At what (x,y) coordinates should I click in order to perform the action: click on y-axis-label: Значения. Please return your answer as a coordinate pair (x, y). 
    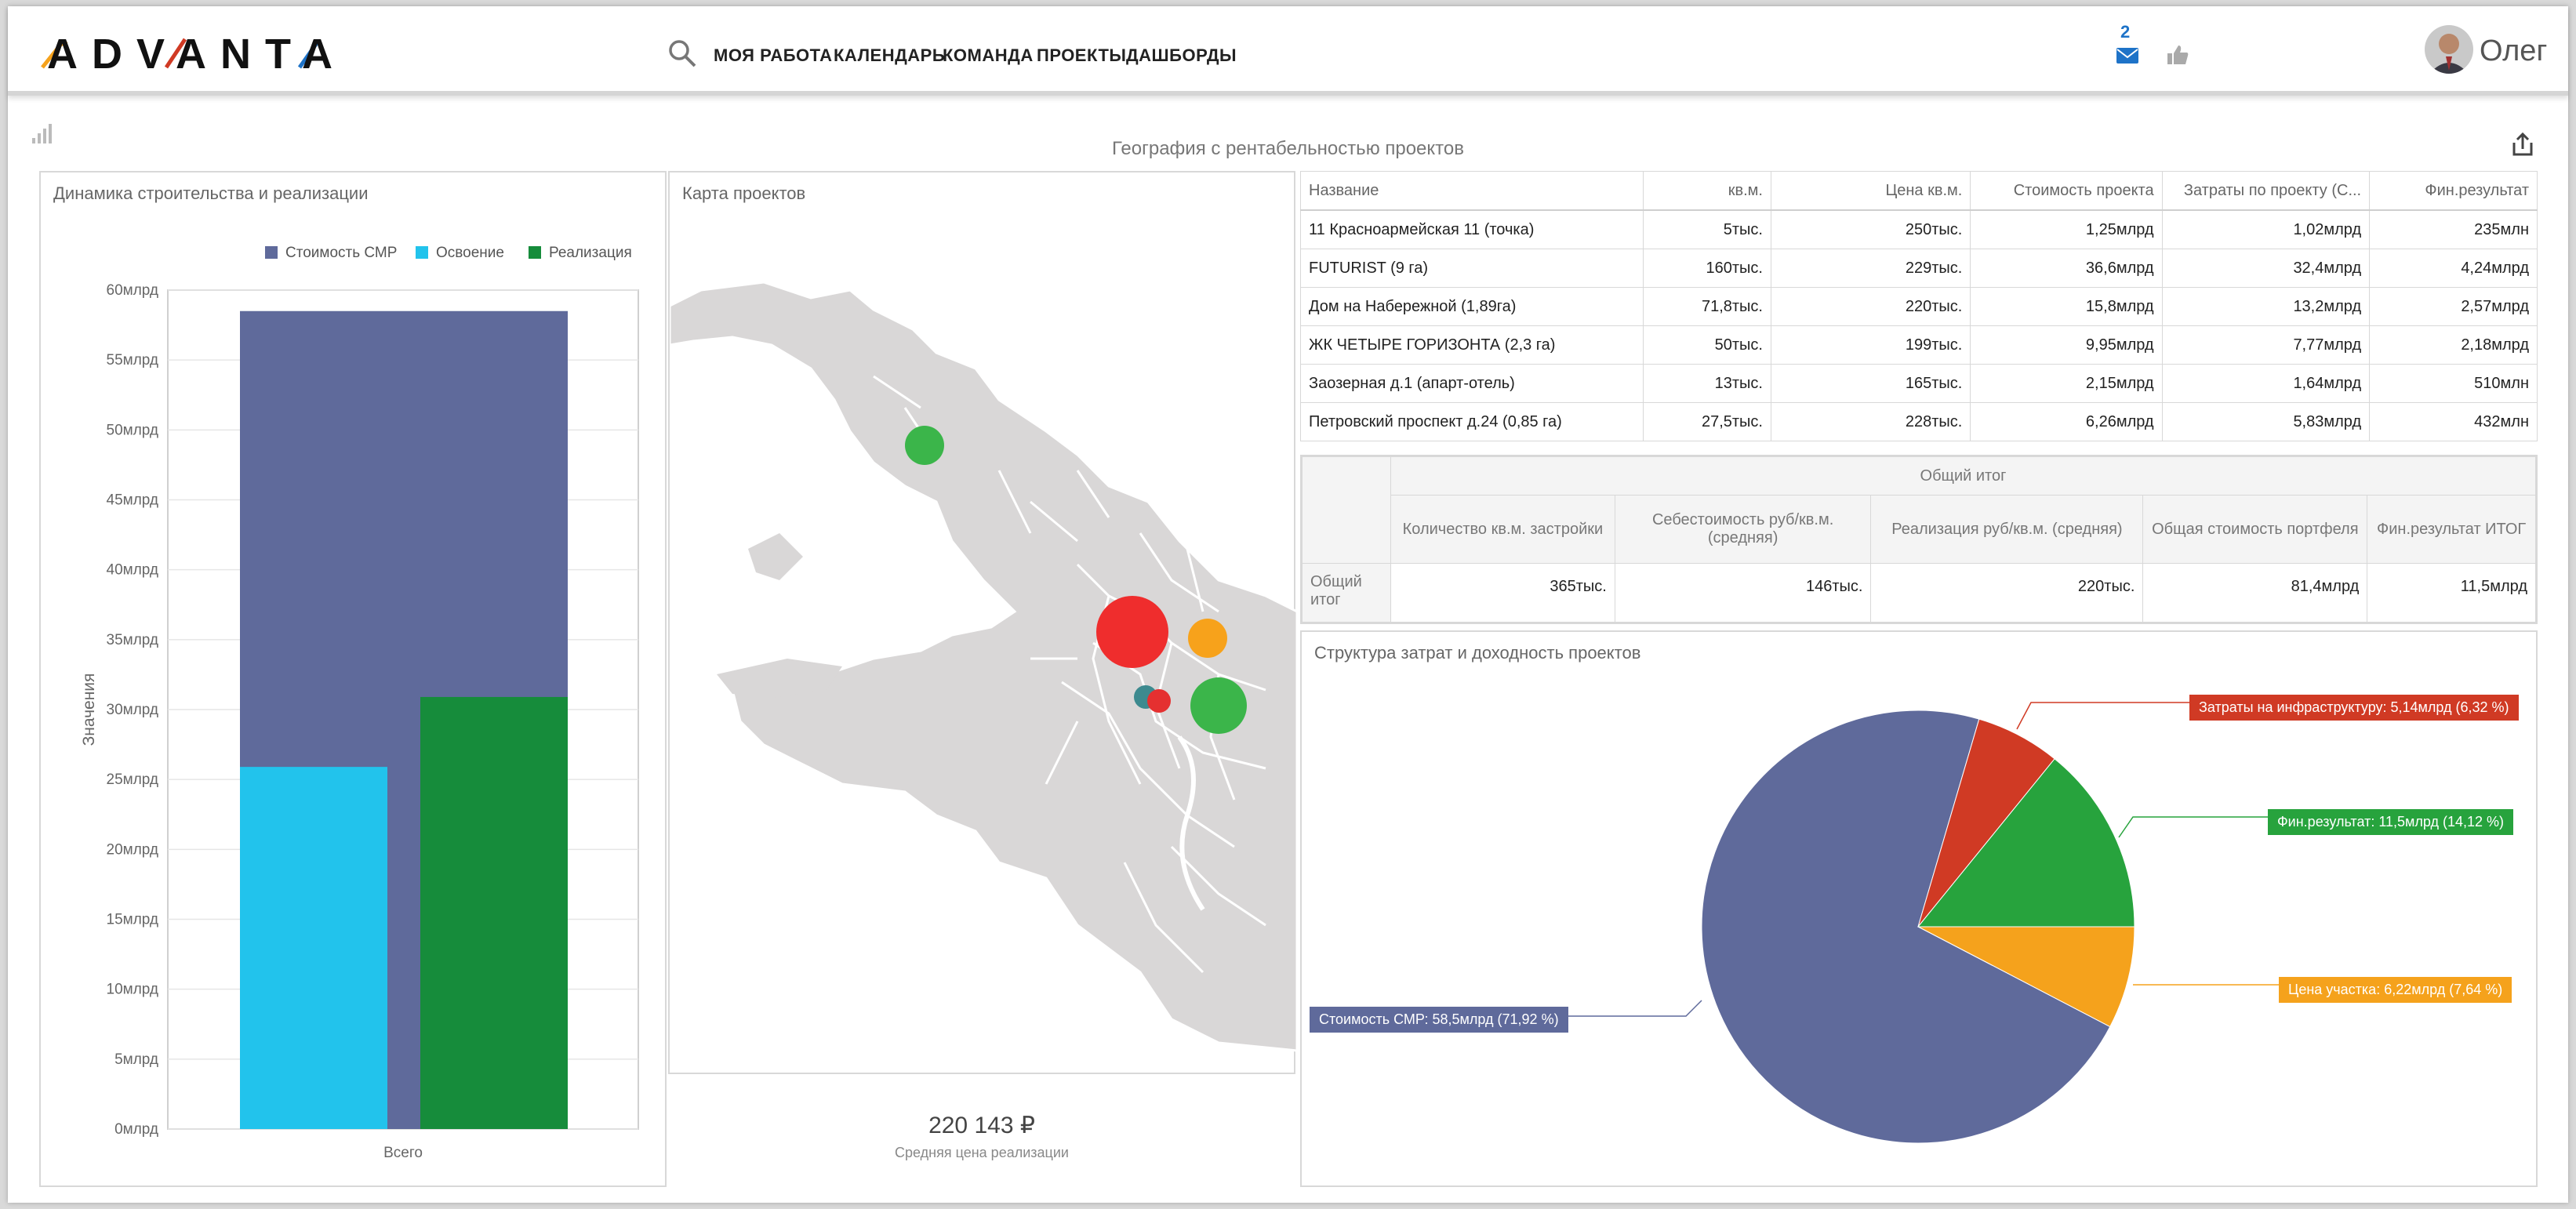
    Looking at the image, I should click on (89, 709).